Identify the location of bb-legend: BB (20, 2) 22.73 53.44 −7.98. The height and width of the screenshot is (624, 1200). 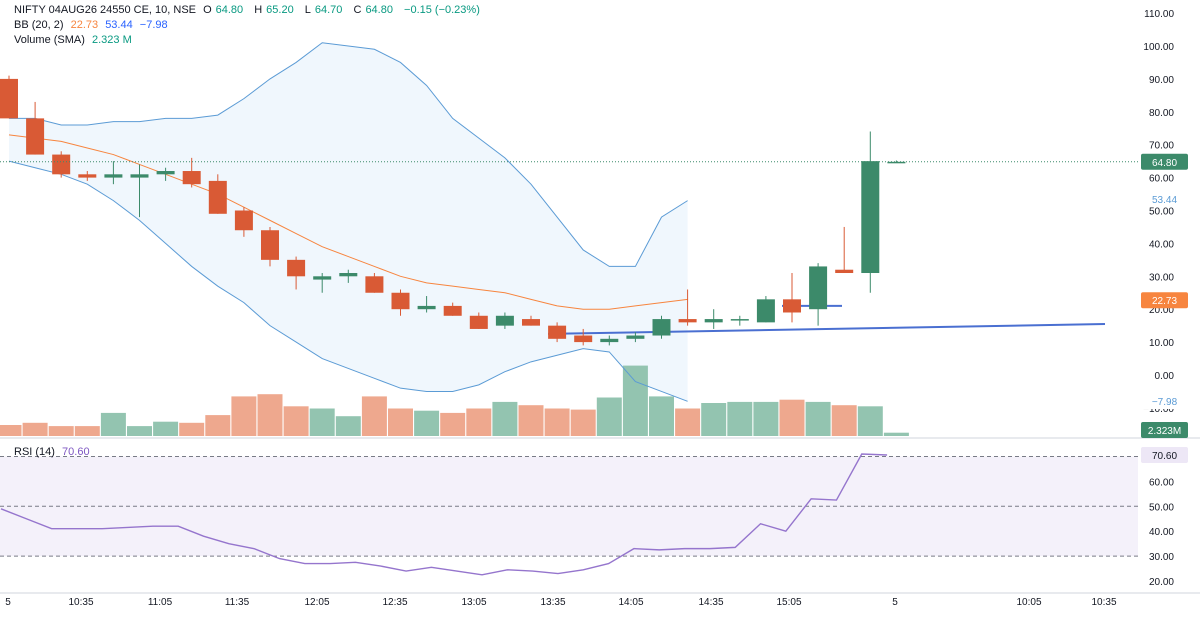
(93, 25).